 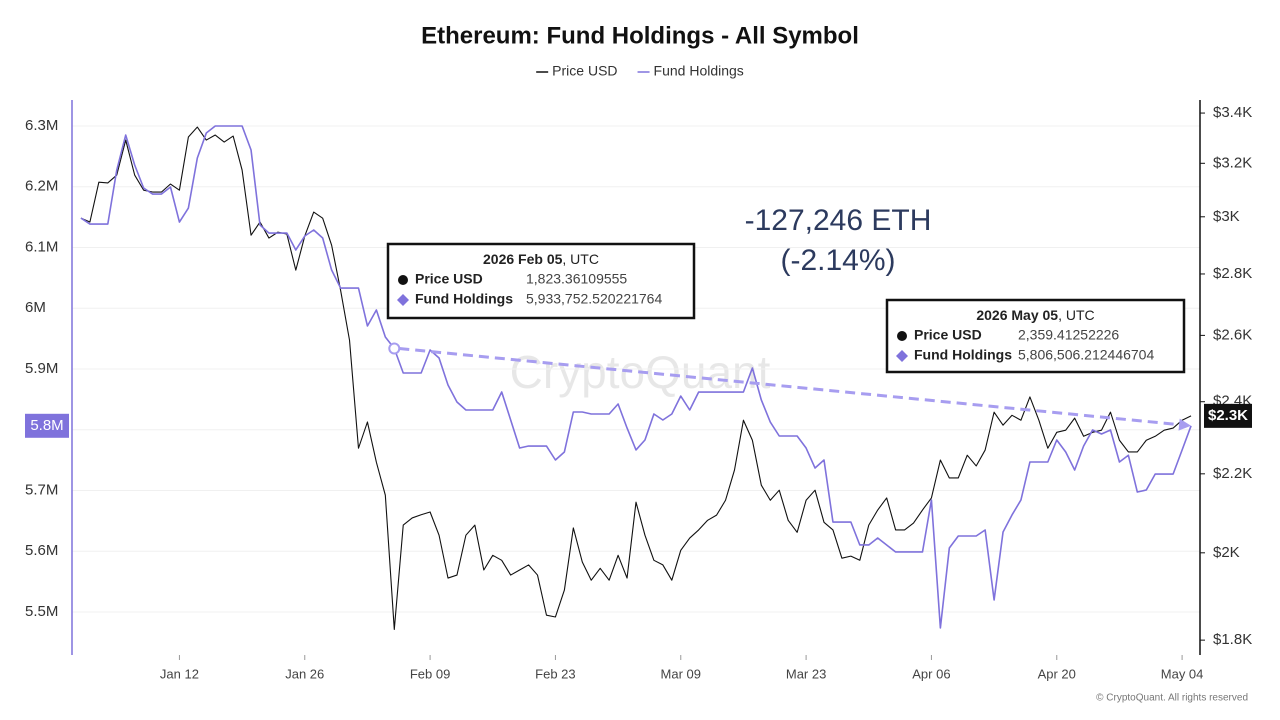 What do you see at coordinates (555, 673) in the screenshot?
I see `x-tick-label: Feb 23` at bounding box center [555, 673].